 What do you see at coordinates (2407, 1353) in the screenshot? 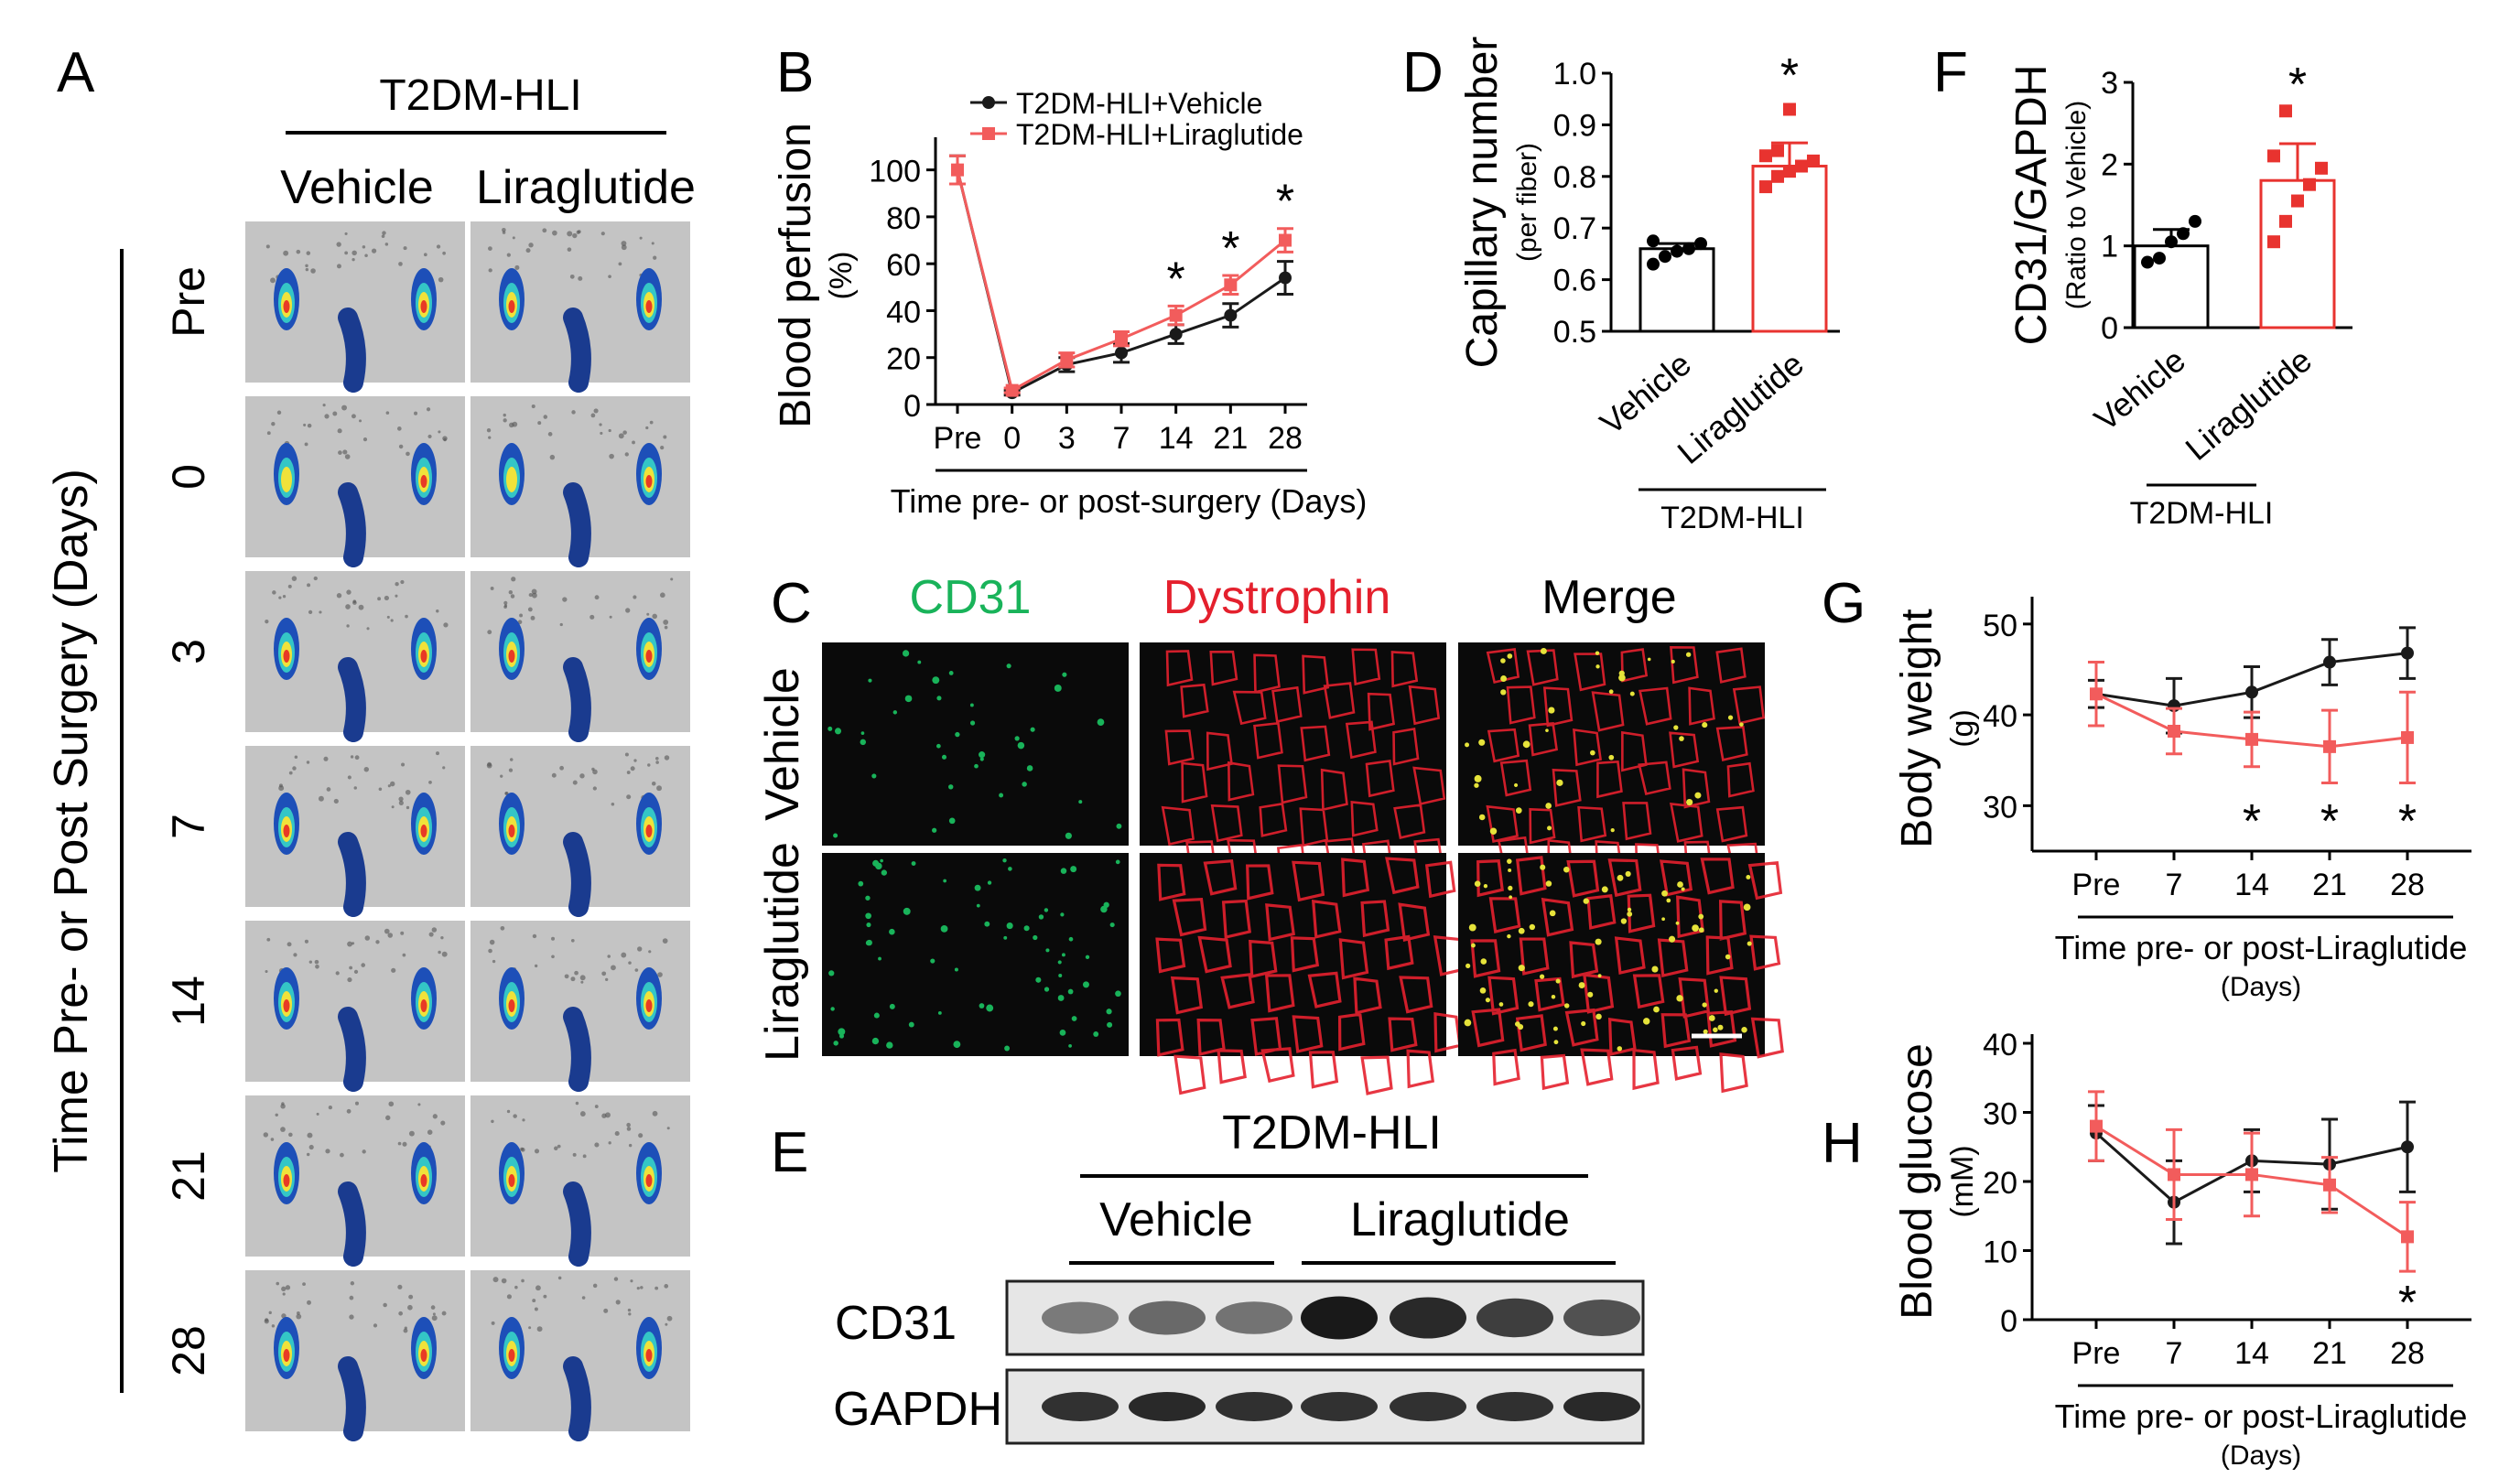
I see `x-tick-label: 28` at bounding box center [2407, 1353].